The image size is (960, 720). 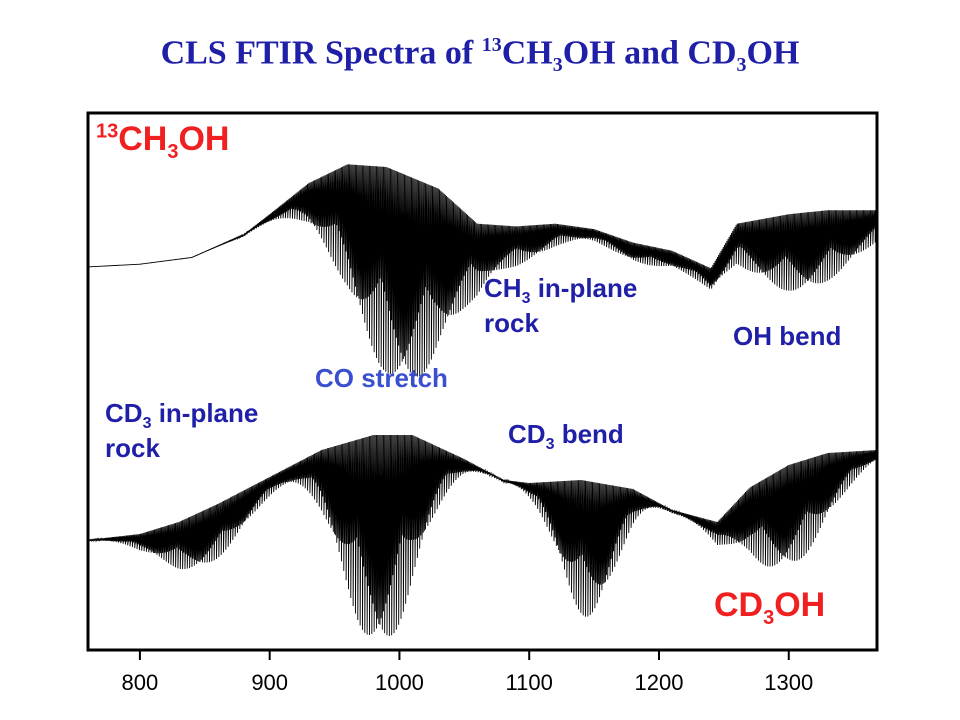 I want to click on upper-species-label: 13CH3OH, so click(x=163, y=141).